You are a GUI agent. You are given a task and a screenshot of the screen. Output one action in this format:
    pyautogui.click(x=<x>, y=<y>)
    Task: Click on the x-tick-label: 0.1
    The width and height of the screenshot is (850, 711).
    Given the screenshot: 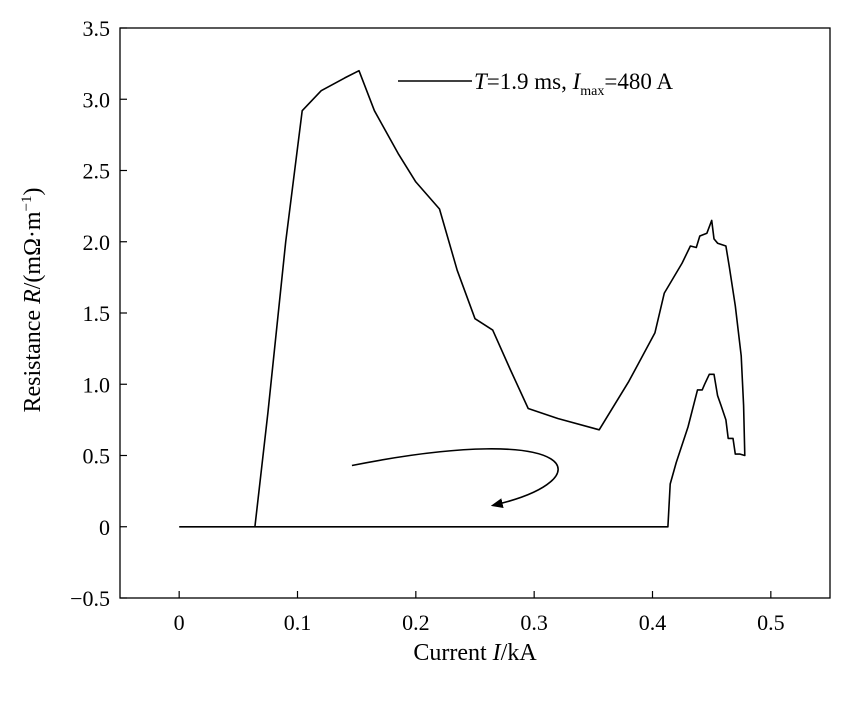 What is the action you would take?
    pyautogui.click(x=298, y=622)
    